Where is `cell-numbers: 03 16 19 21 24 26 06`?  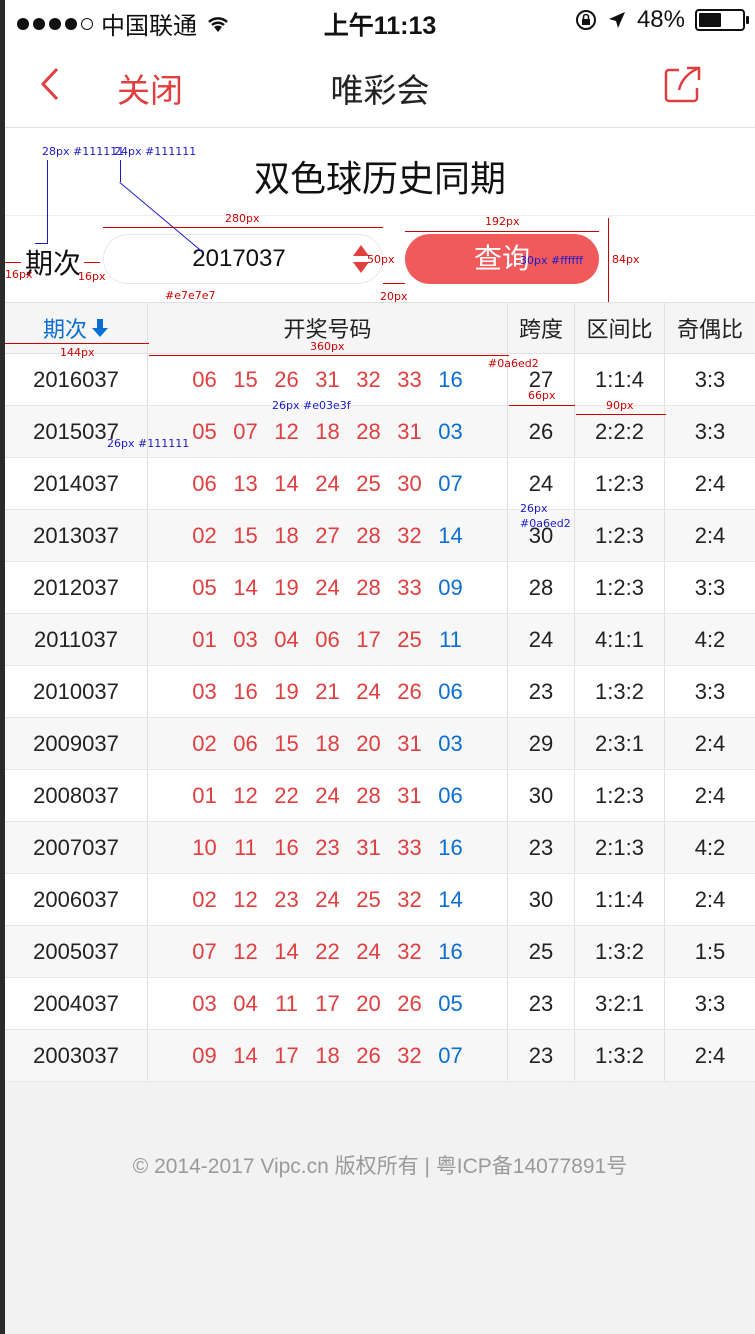 cell-numbers: 03 16 19 21 24 26 06 is located at coordinates (328, 691).